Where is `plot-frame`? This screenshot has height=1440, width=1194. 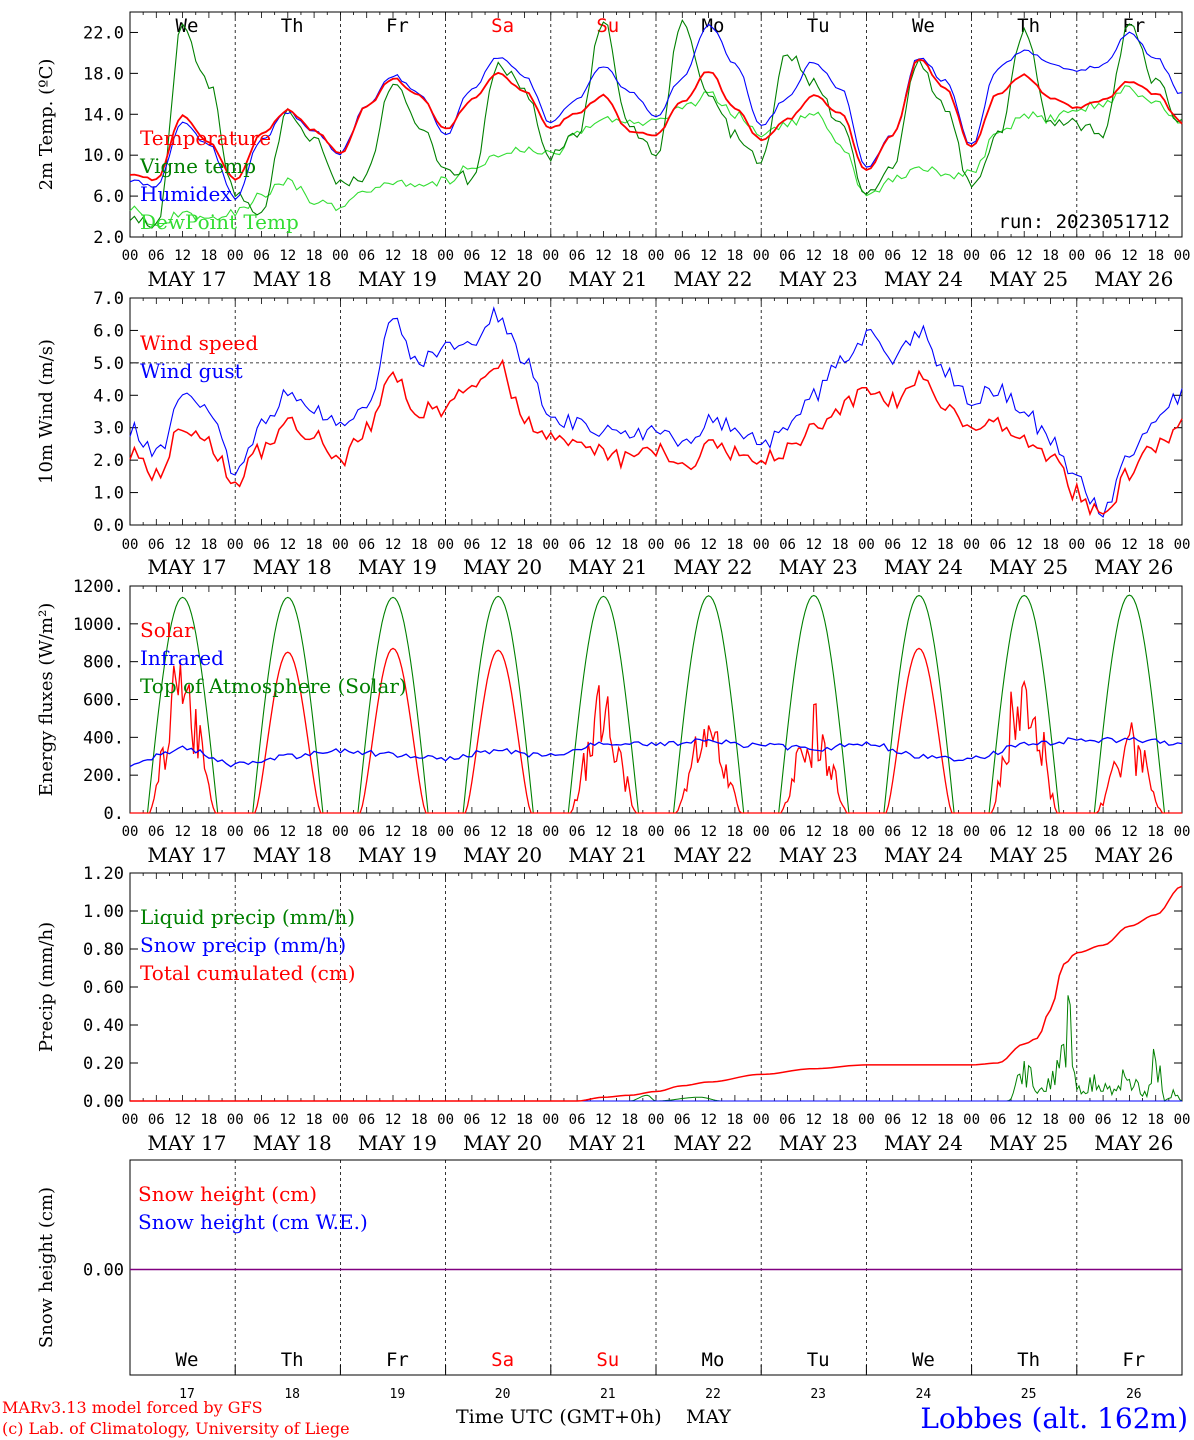 plot-frame is located at coordinates (656, 124).